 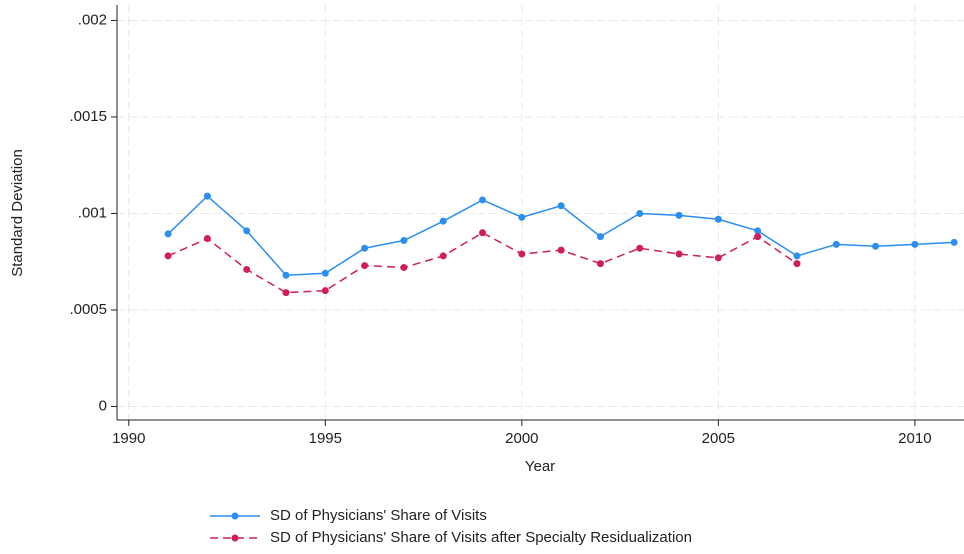 I want to click on legend-label: SD of Physicians' Share of Visits, so click(x=378, y=515).